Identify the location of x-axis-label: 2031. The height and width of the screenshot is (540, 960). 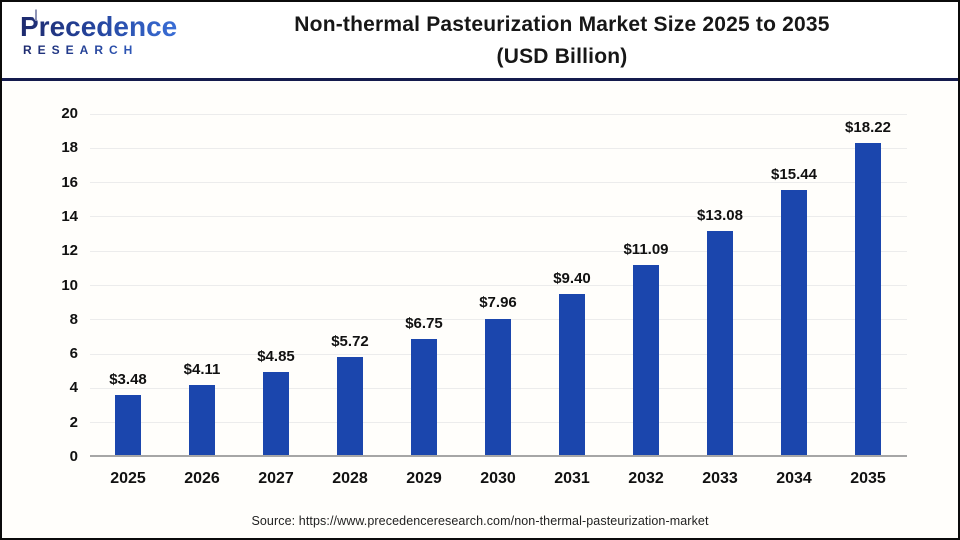
(572, 478).